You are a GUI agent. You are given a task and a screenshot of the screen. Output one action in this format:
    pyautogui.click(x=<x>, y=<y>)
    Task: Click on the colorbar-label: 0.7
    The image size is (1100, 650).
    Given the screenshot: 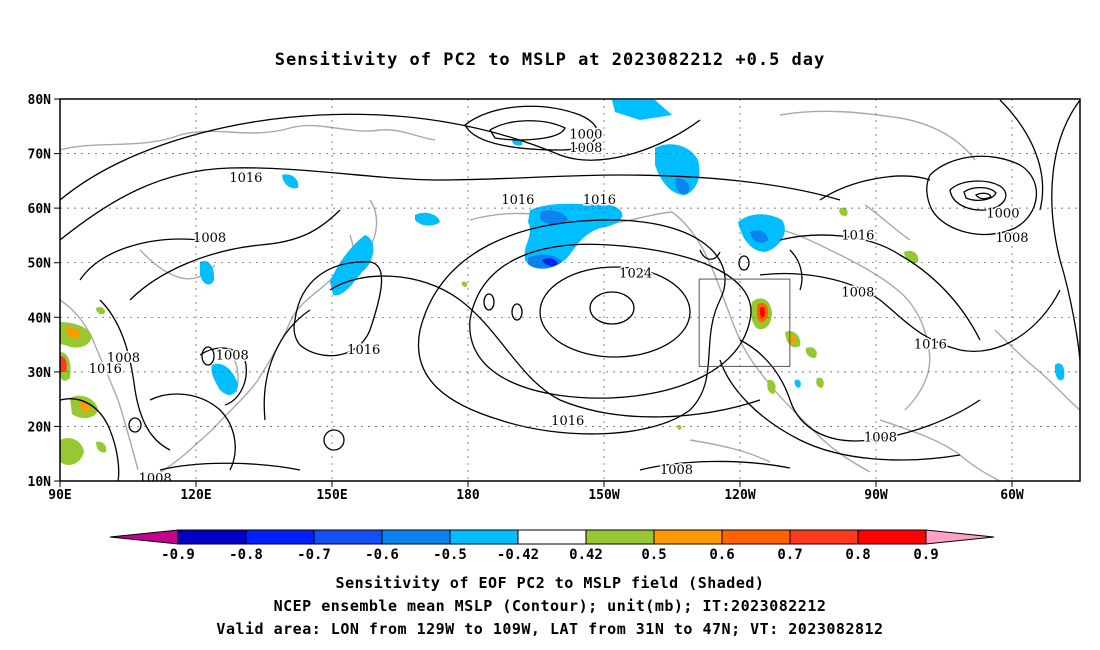 What is the action you would take?
    pyautogui.click(x=789, y=555)
    